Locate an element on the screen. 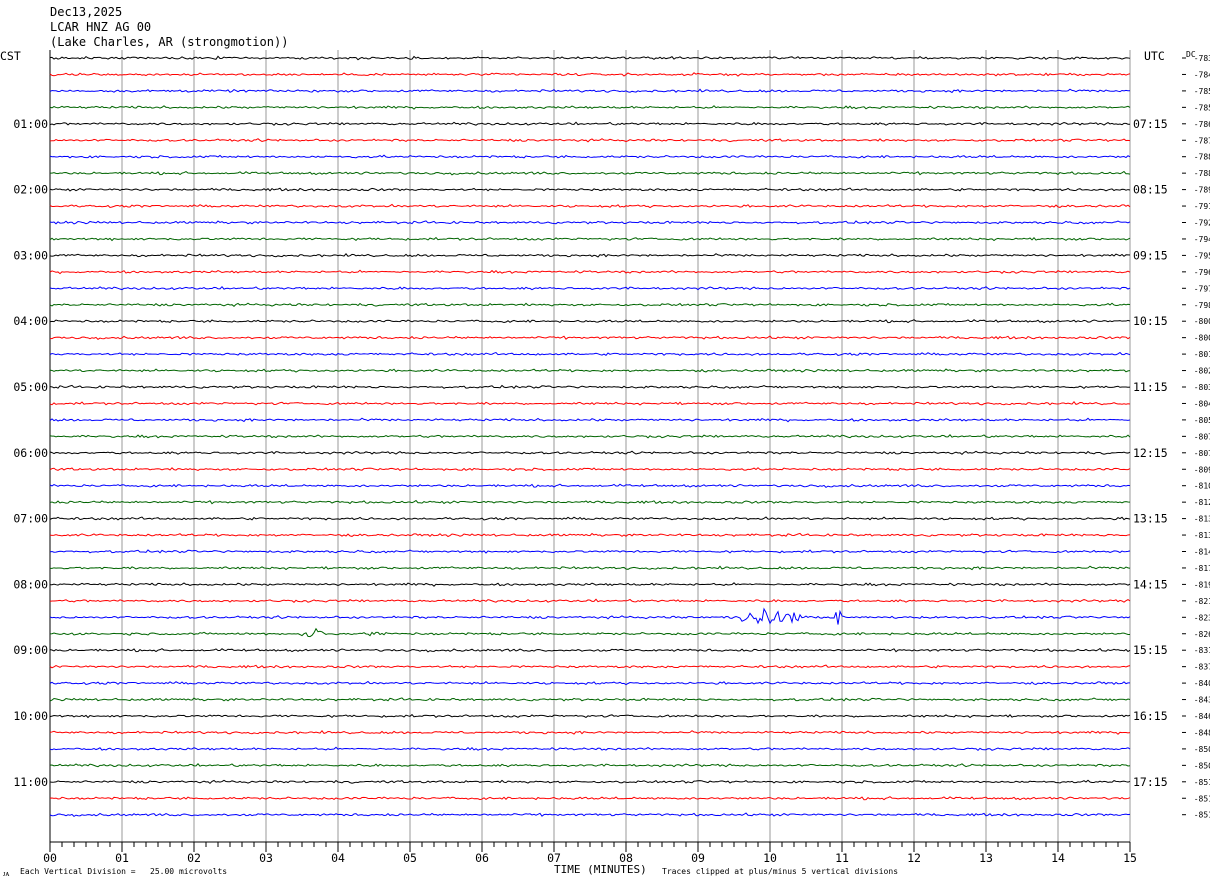 The height and width of the screenshot is (886, 1210). header-station: LCAR HNZ AG 00 is located at coordinates (100, 27).